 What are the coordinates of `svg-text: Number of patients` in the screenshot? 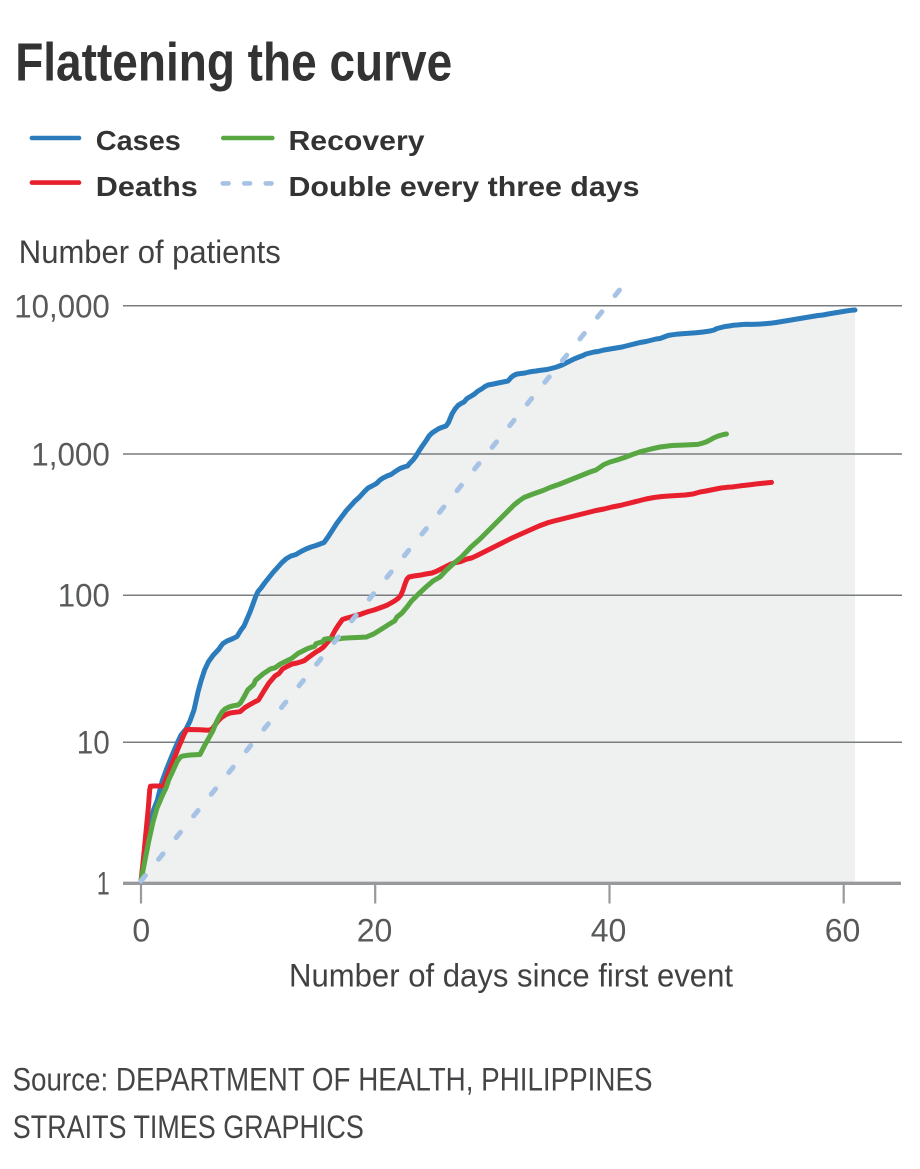 It's located at (150, 252).